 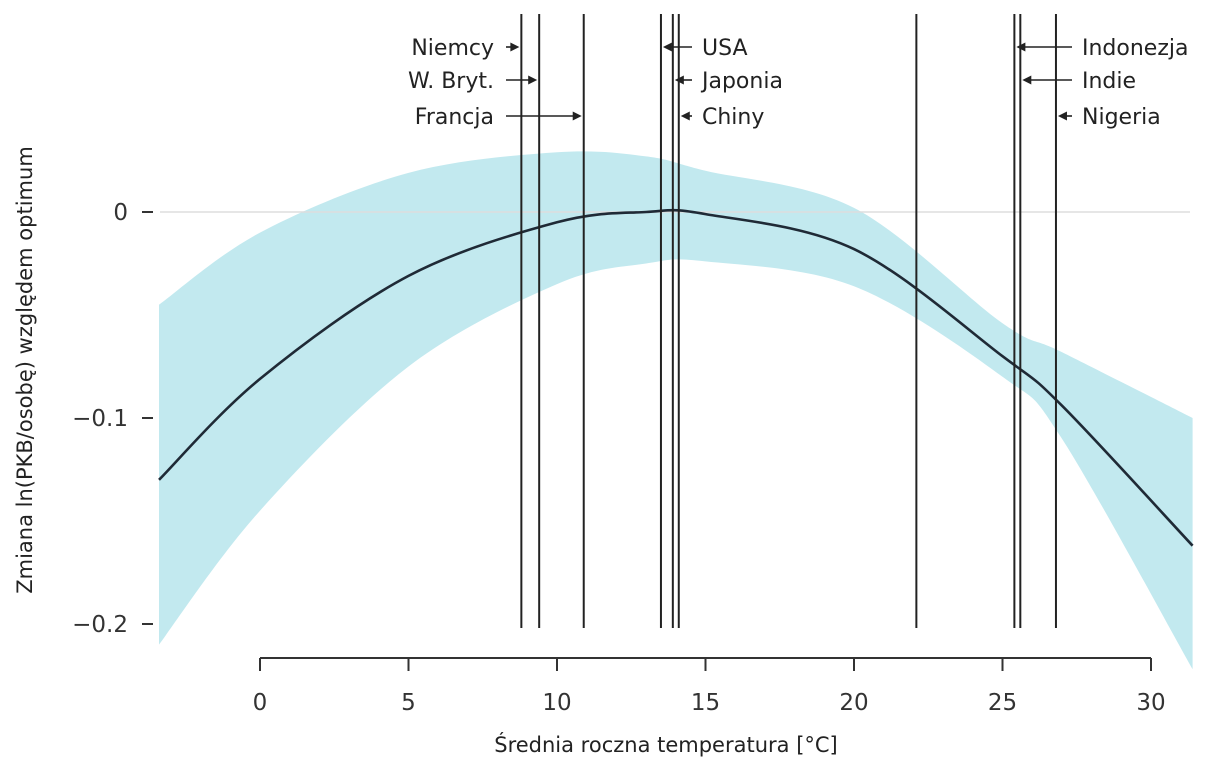 What do you see at coordinates (25, 370) in the screenshot?
I see `y-axis-title: Zmiana ln(PKB/osobę) względem optimum` at bounding box center [25, 370].